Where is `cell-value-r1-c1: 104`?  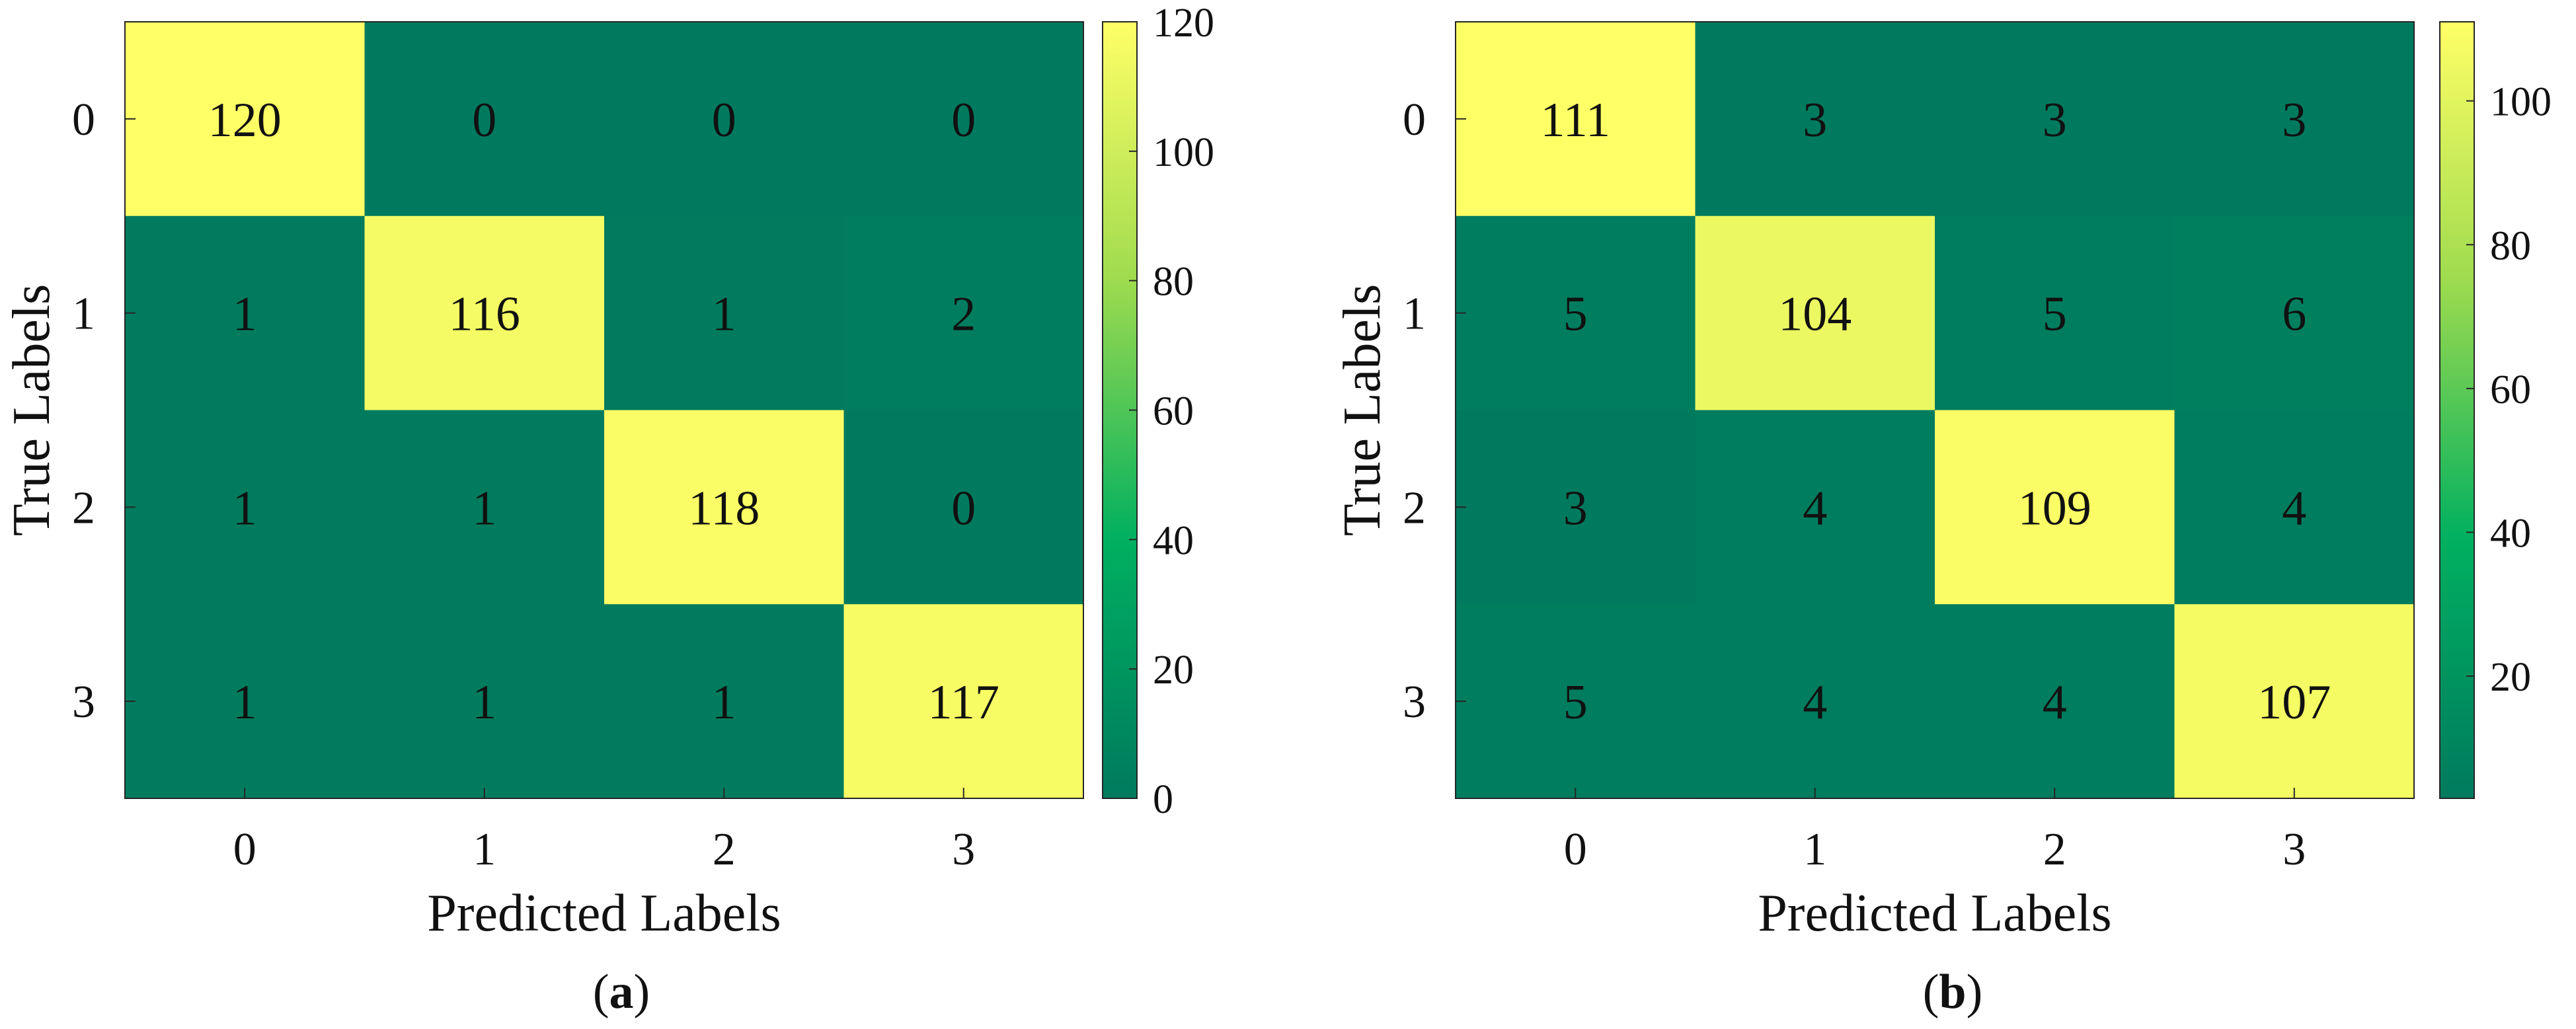 cell-value-r1-c1: 104 is located at coordinates (1815, 314).